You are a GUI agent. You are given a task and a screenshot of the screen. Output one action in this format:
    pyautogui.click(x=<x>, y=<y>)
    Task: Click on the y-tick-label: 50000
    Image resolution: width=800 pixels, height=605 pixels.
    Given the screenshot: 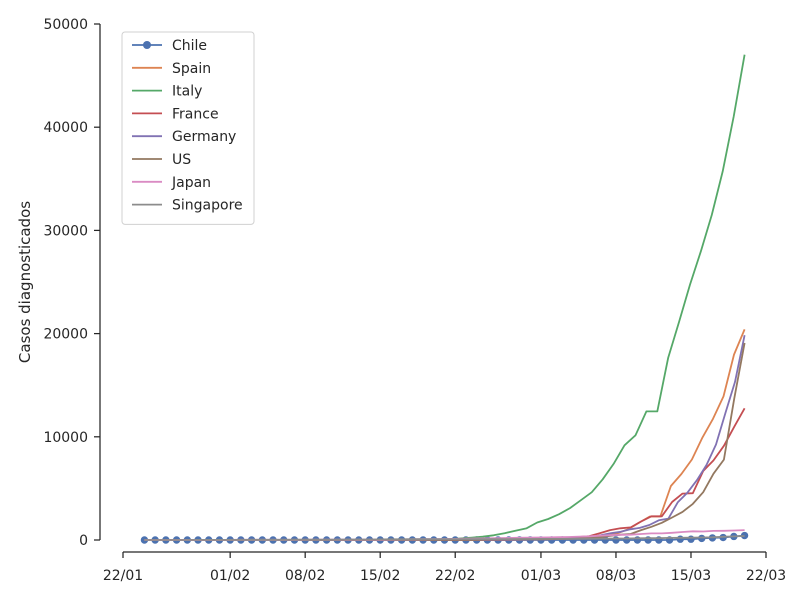 What is the action you would take?
    pyautogui.click(x=65, y=25)
    